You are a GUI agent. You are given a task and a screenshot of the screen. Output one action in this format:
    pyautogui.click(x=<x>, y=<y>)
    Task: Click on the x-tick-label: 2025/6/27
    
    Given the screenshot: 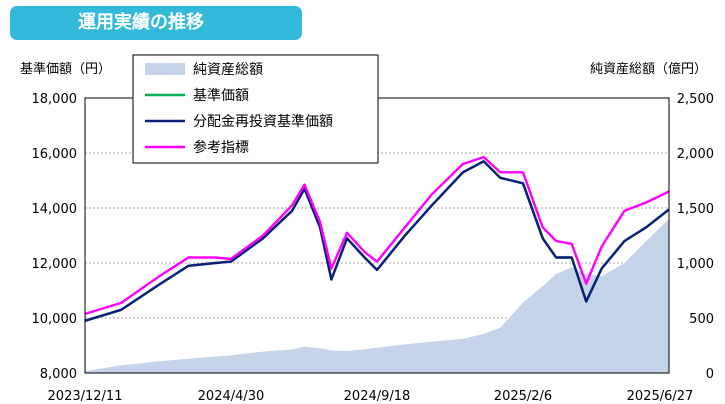 What is the action you would take?
    pyautogui.click(x=660, y=396)
    